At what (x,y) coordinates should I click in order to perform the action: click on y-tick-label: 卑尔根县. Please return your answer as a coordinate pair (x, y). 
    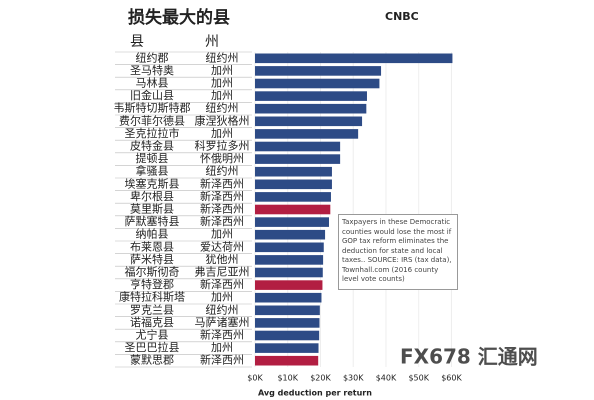
    Looking at the image, I should click on (152, 196).